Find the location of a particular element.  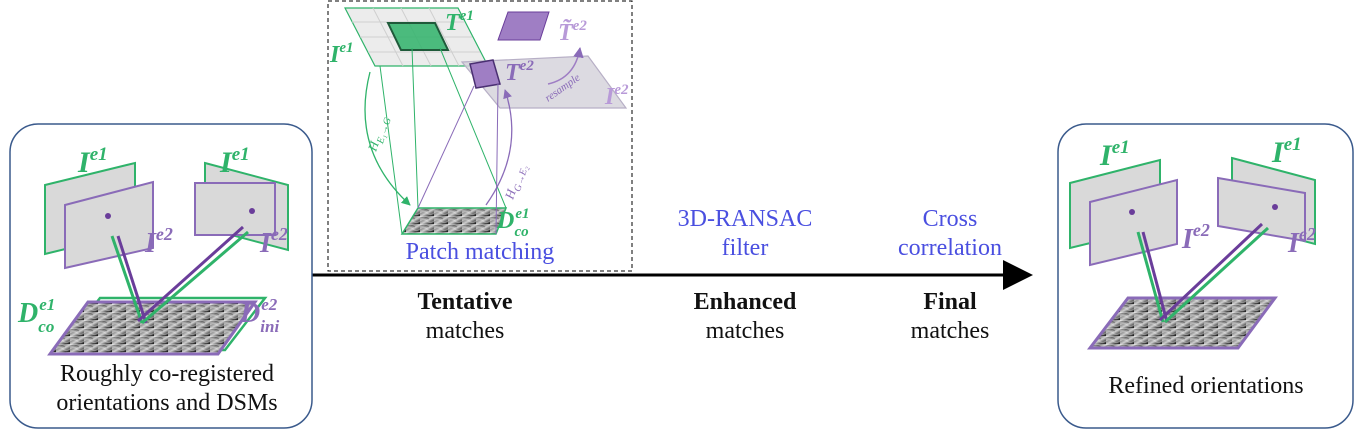

patch-template-resampled is located at coordinates (523, 26).